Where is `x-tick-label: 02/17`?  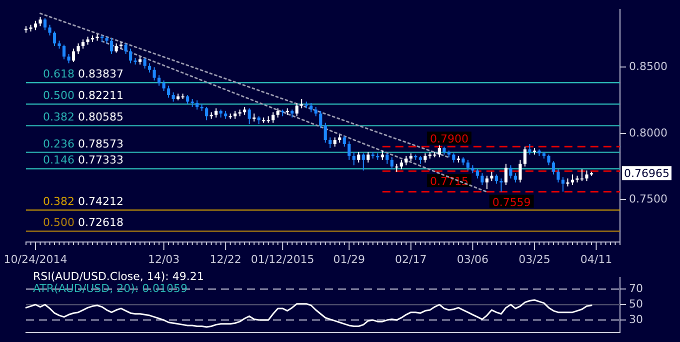
x-tick-label: 02/17 is located at coordinates (411, 259).